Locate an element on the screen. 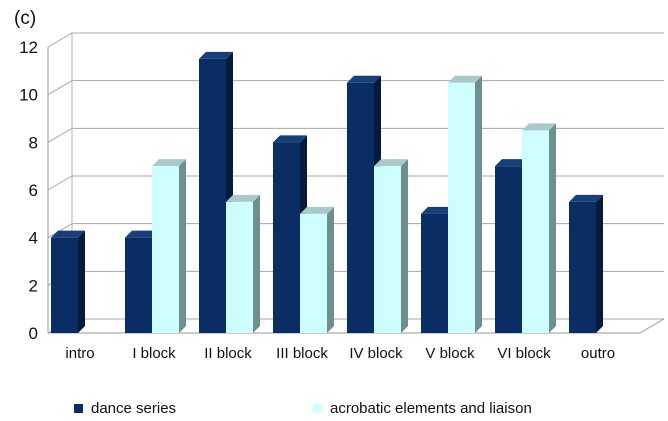  panel-label: (c) is located at coordinates (25, 18).